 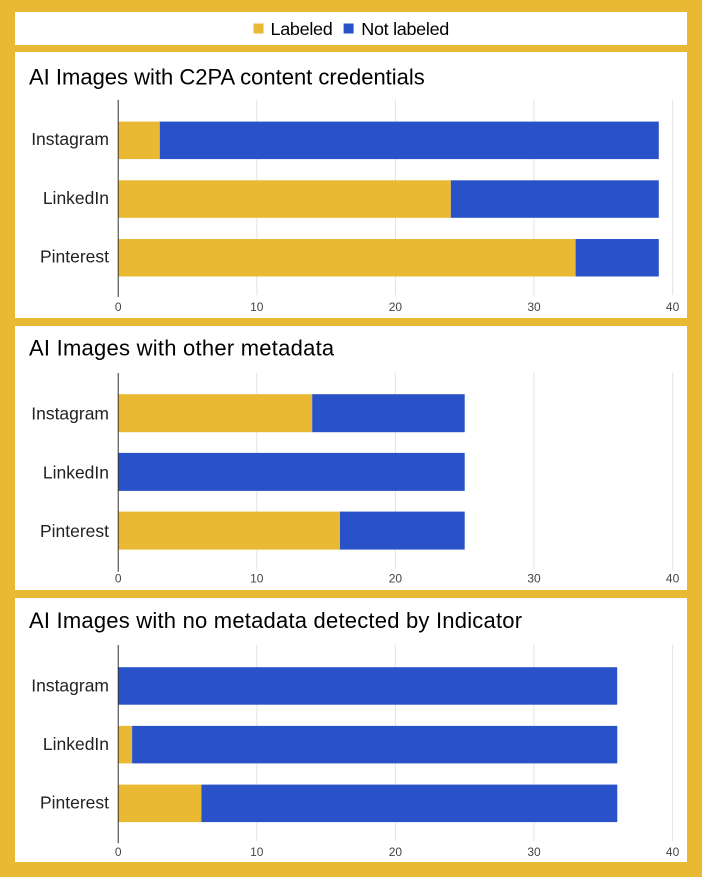 What do you see at coordinates (182, 347) in the screenshot?
I see `svg-text: AI Images with other metadata` at bounding box center [182, 347].